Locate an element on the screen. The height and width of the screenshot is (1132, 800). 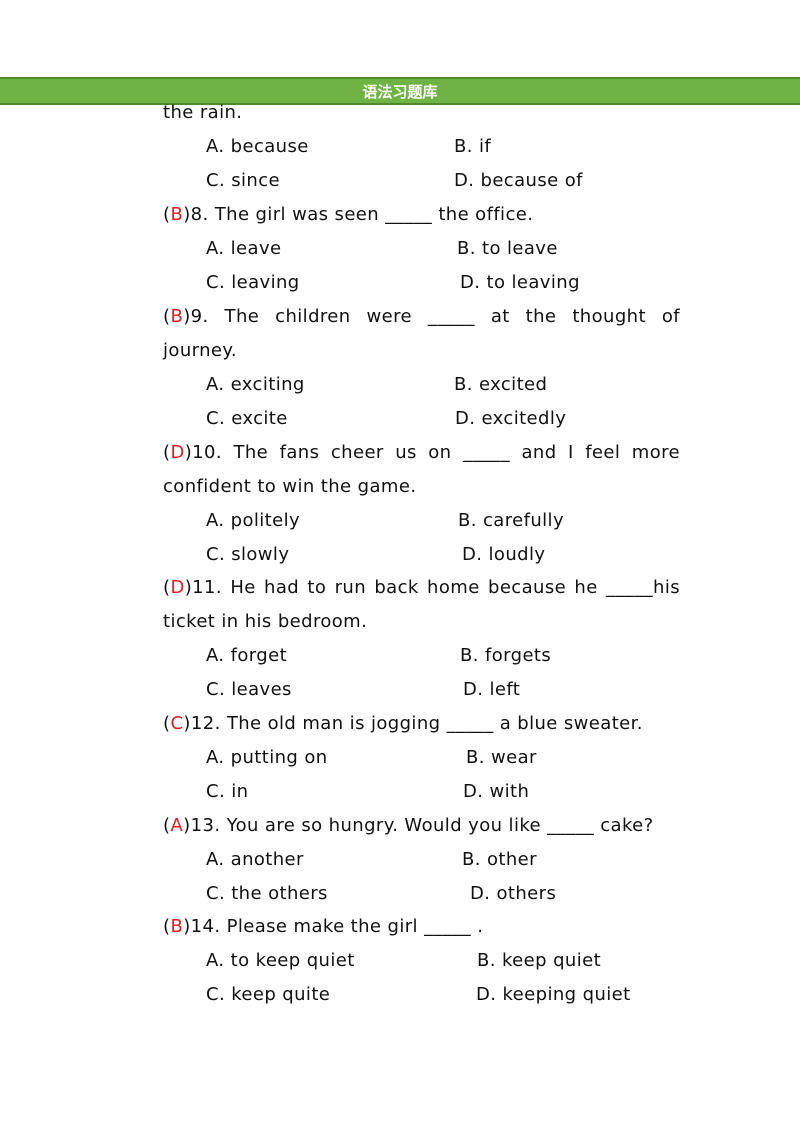
q12-option-b: B. wear is located at coordinates (501, 757).